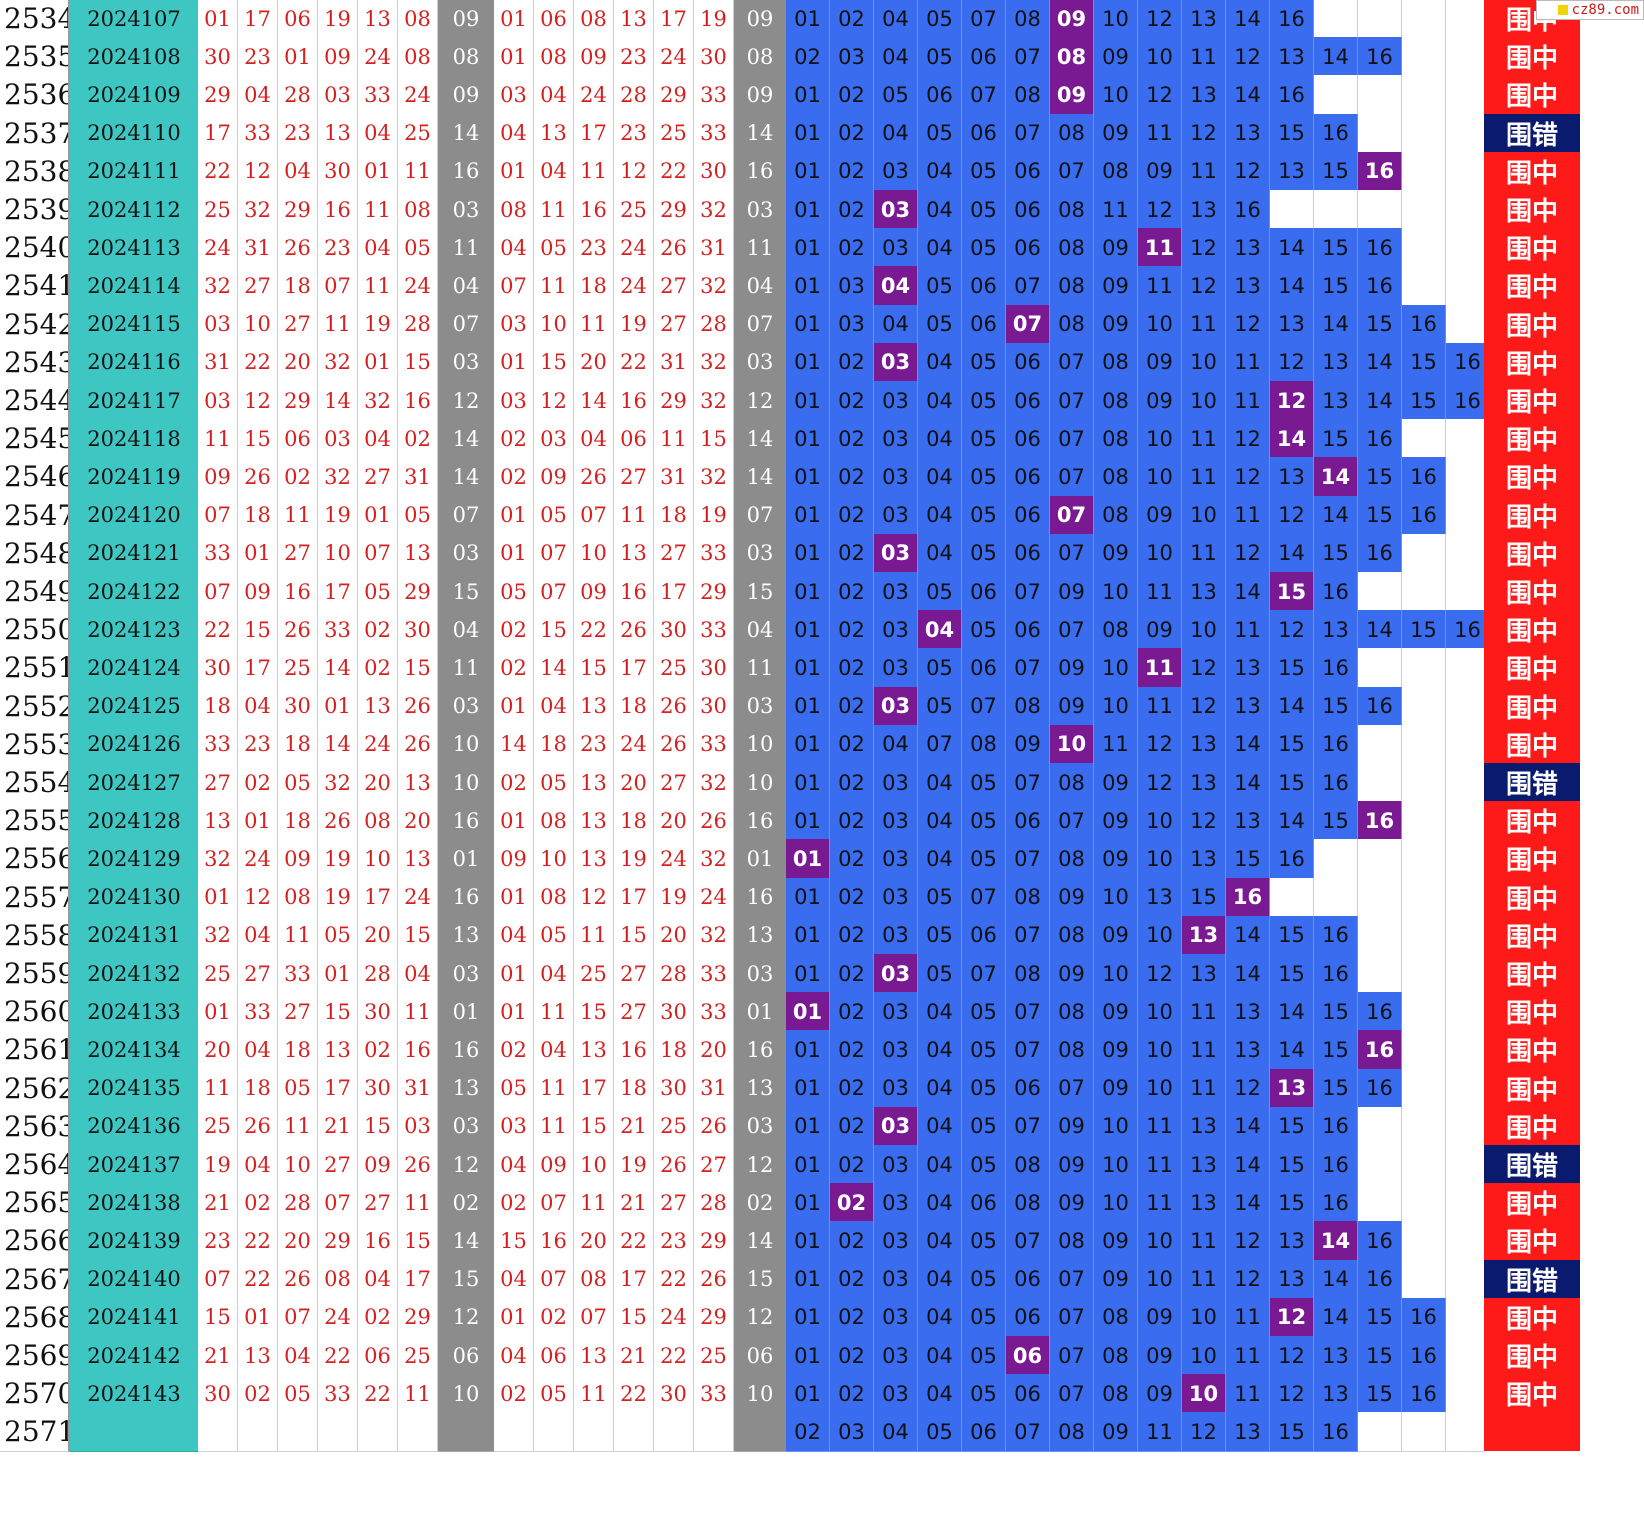 The width and height of the screenshot is (1644, 1516). Describe the element at coordinates (218, 744) in the screenshot. I see `draw-number: 33` at that location.